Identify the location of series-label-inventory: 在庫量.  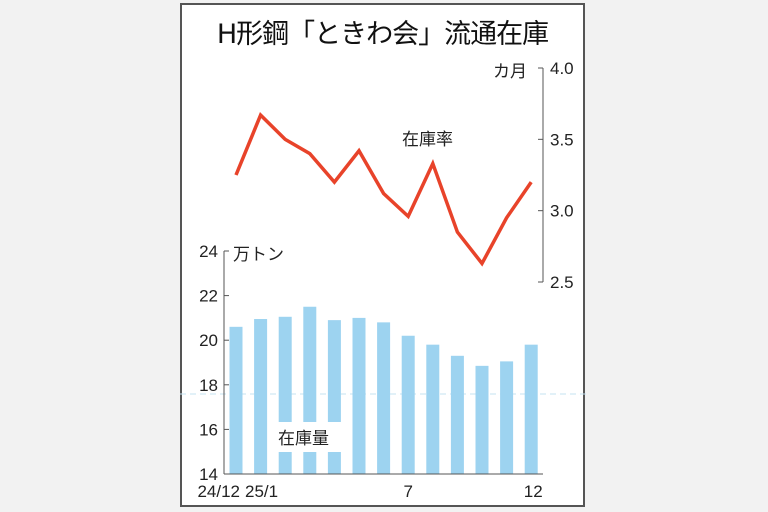
(303, 439).